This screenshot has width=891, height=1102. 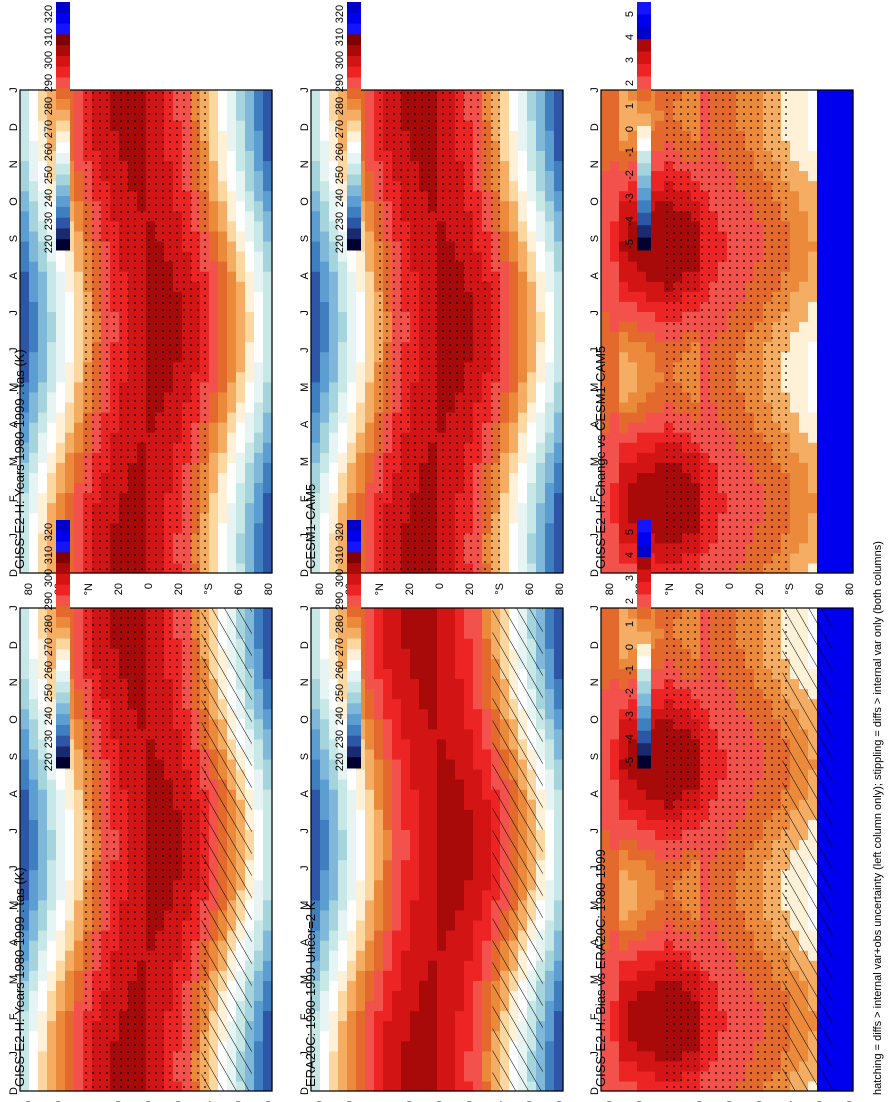 I want to click on colorbar-tick-label: 310, so click(x=340, y=37).